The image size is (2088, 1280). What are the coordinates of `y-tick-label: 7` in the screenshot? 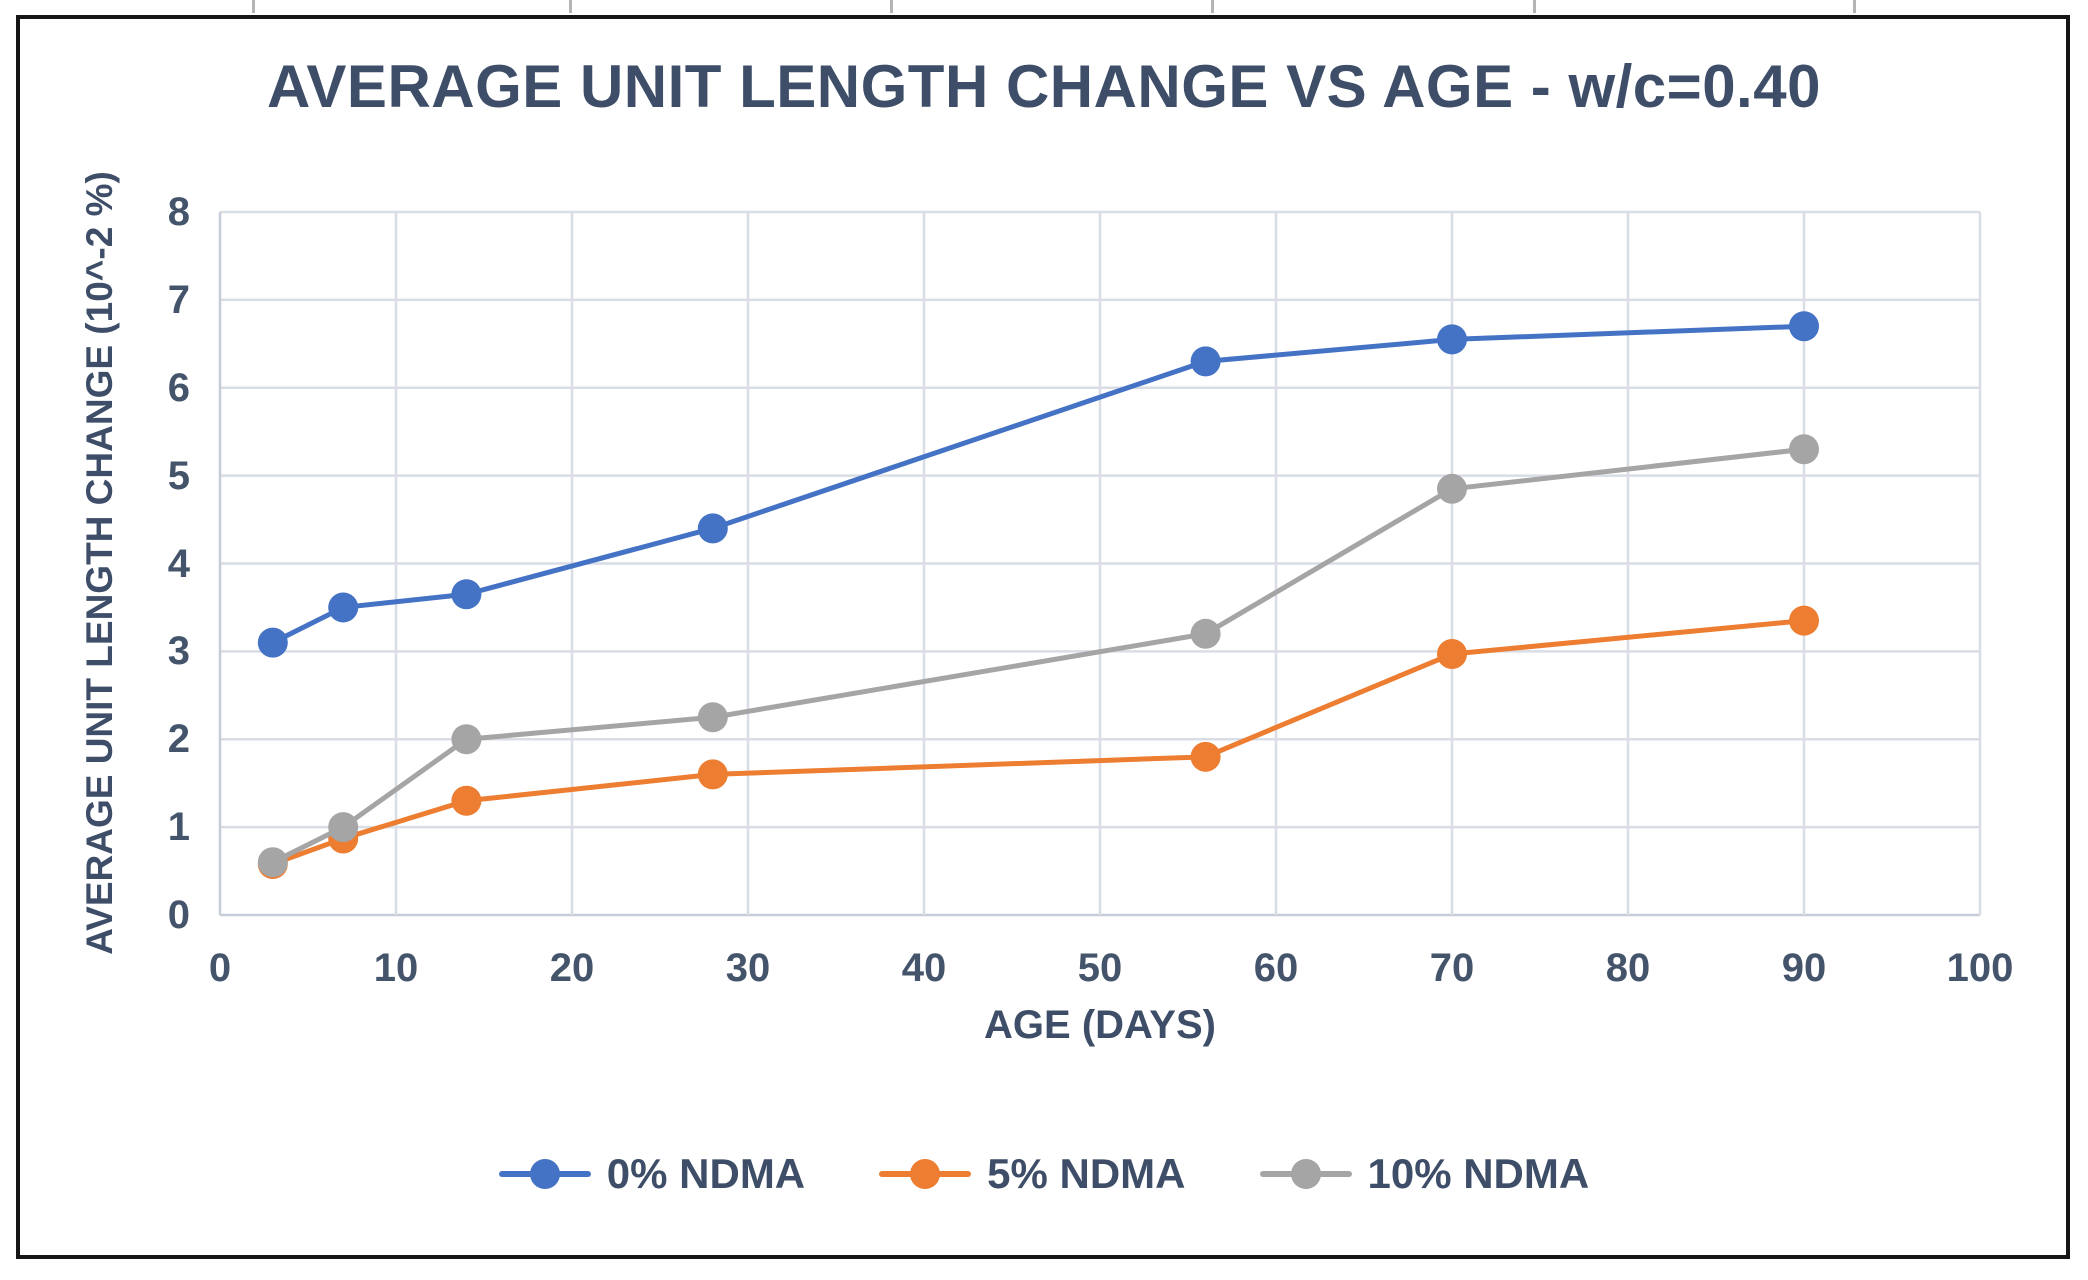 It's located at (178, 299).